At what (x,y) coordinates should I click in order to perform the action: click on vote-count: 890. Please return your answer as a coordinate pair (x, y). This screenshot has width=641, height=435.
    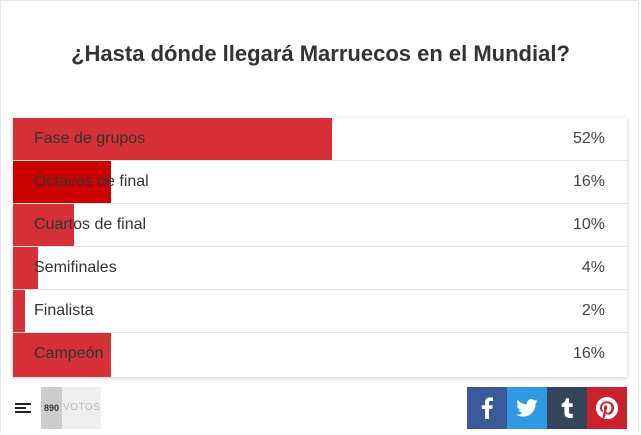
    Looking at the image, I should click on (51, 408).